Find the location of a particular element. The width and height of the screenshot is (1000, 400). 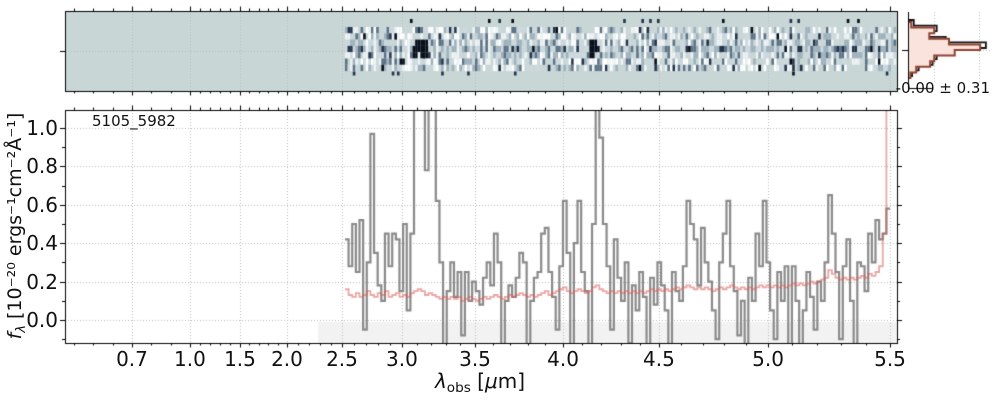

x-axis-label-bracket: [ is located at coordinates (477, 381).